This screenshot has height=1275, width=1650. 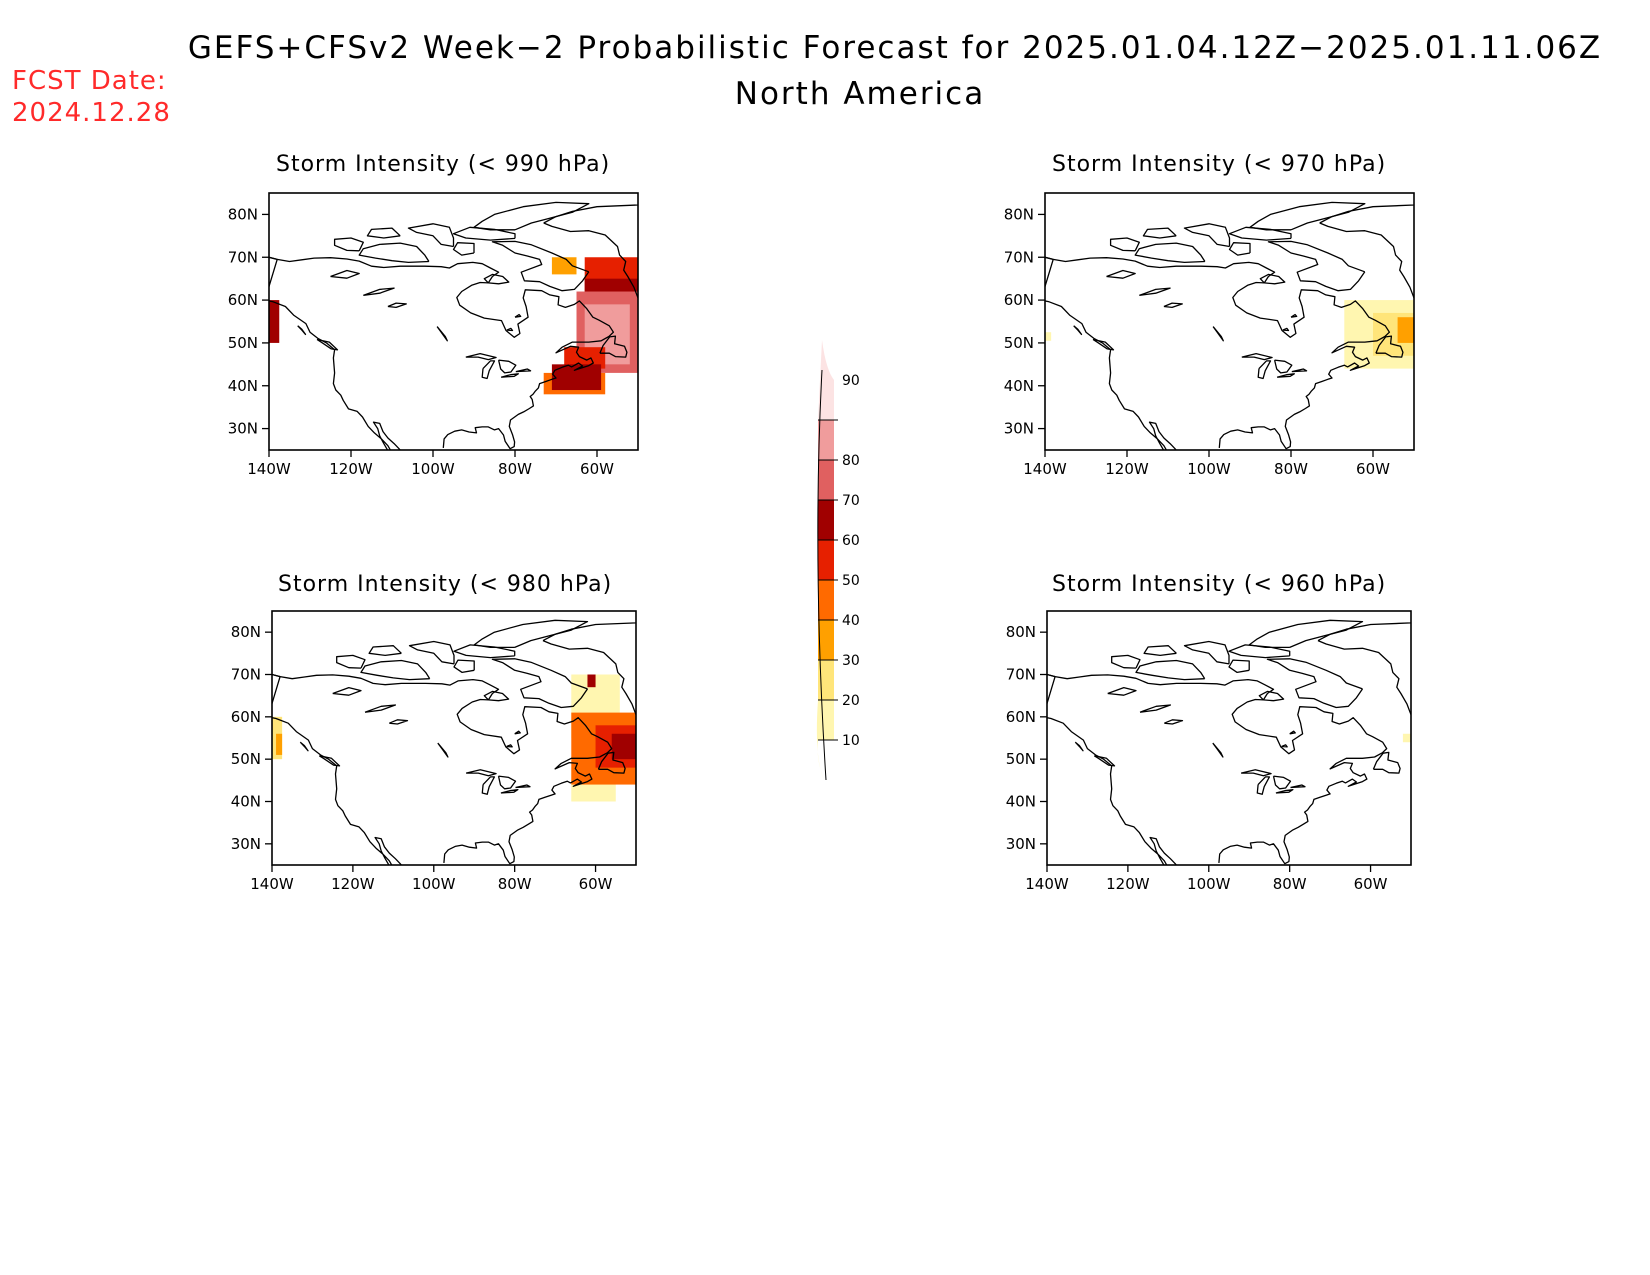 What do you see at coordinates (822, 575) in the screenshot?
I see `colorbar-outline` at bounding box center [822, 575].